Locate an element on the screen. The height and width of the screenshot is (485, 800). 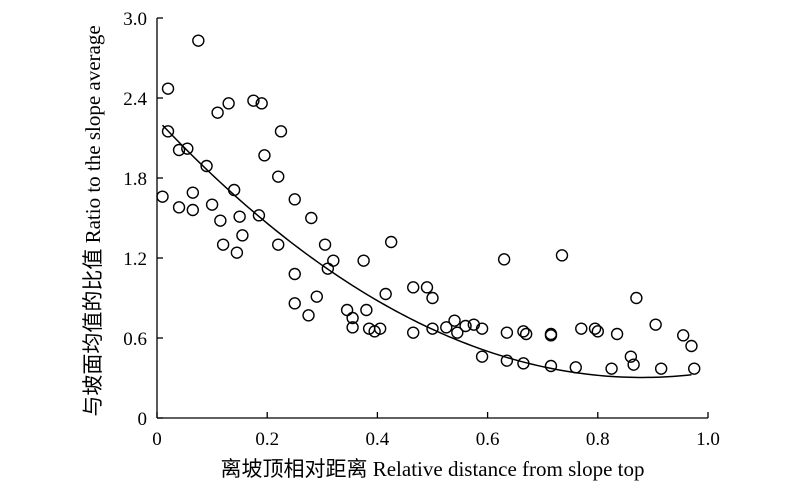
x-tick-label: 0.8 is located at coordinates (598, 439).